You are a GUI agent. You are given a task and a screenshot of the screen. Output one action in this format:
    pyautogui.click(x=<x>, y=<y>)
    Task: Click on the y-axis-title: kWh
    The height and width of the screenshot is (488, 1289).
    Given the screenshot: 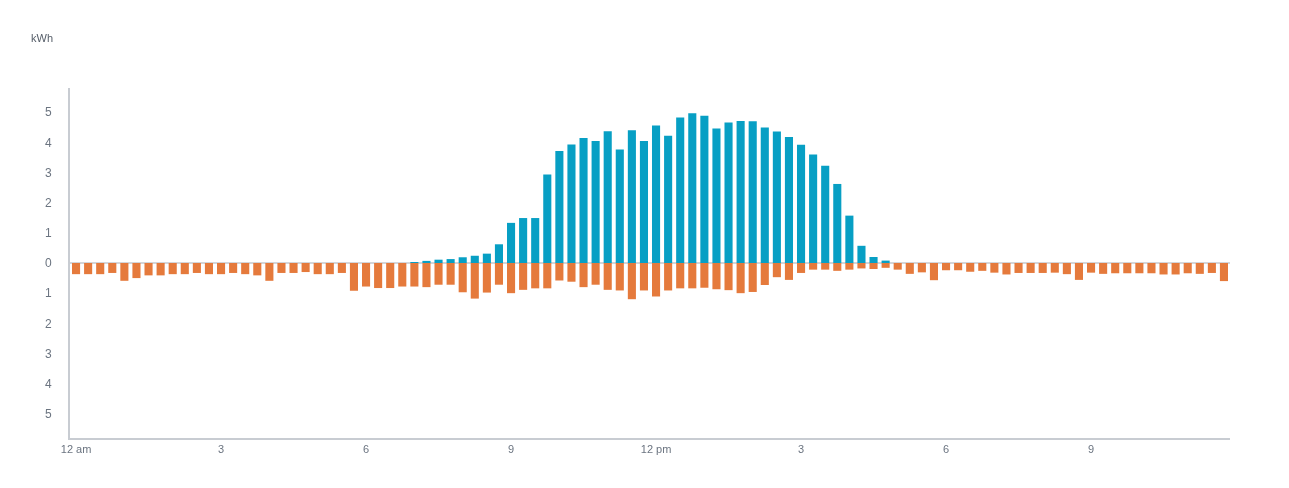 What is the action you would take?
    pyautogui.click(x=42, y=38)
    